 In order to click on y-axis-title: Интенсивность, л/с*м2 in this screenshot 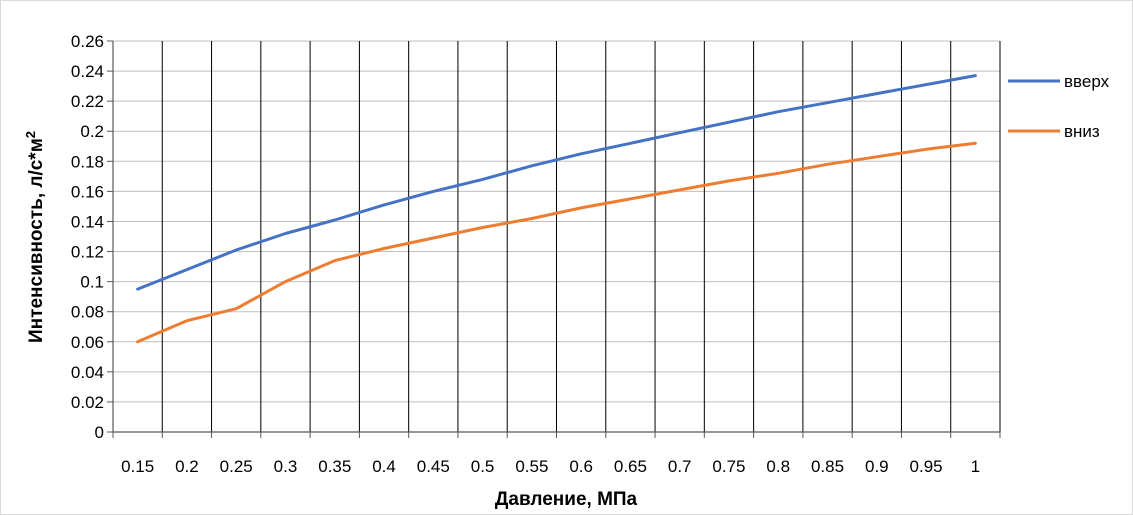, I will do `click(35, 237)`.